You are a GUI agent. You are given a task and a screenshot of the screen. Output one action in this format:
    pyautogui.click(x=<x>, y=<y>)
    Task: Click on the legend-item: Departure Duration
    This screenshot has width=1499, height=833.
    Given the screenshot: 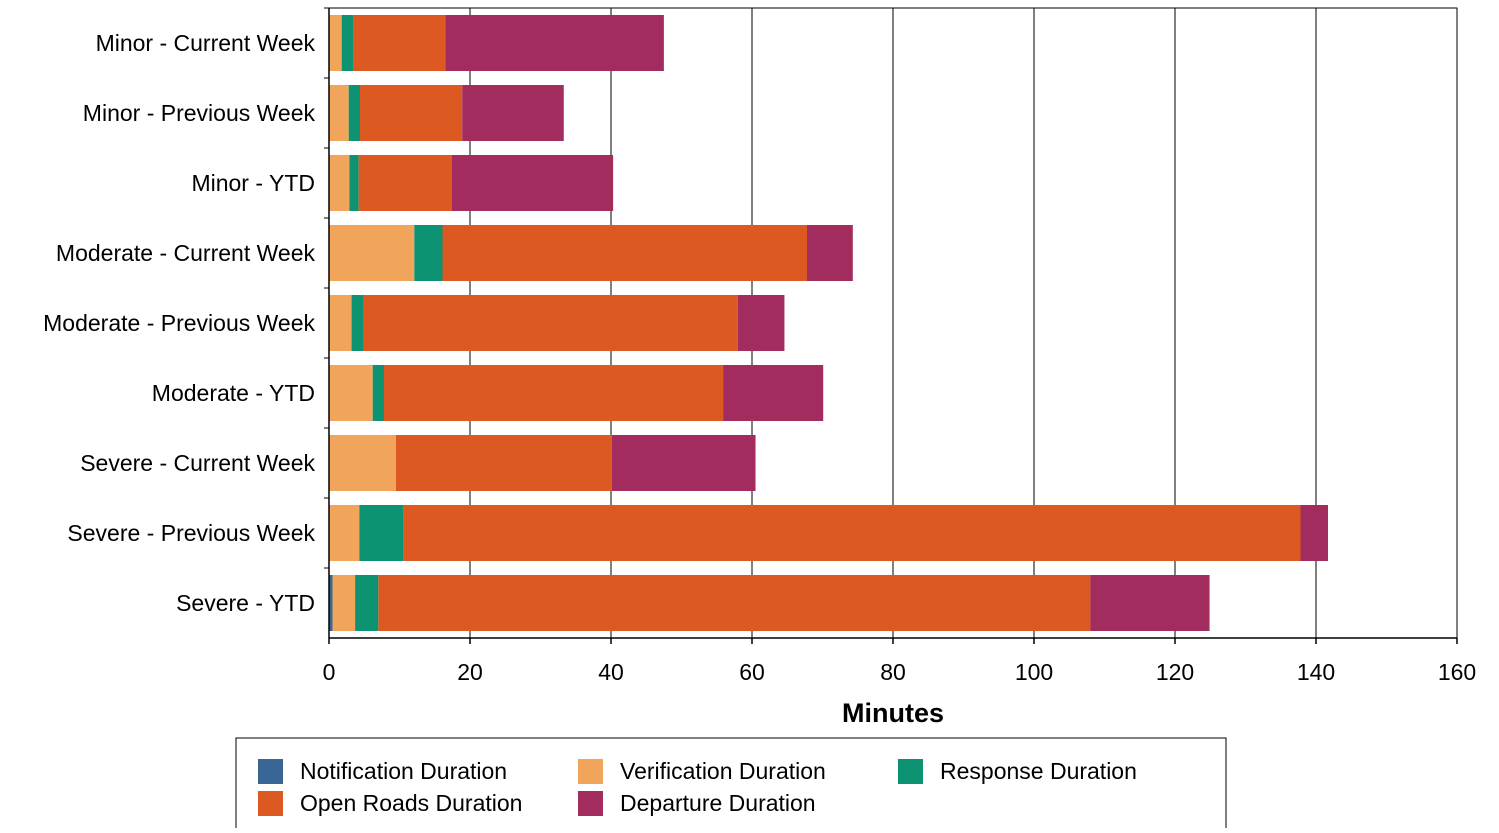 What is the action you would take?
    pyautogui.click(x=697, y=803)
    